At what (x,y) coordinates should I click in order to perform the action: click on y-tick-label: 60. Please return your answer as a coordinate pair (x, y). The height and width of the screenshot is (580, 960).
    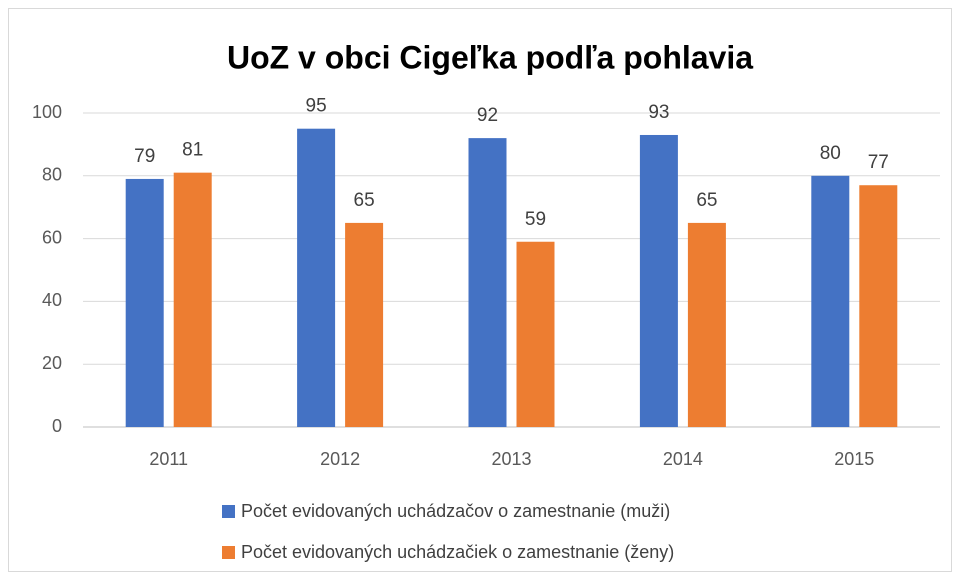
    Looking at the image, I should click on (52, 237).